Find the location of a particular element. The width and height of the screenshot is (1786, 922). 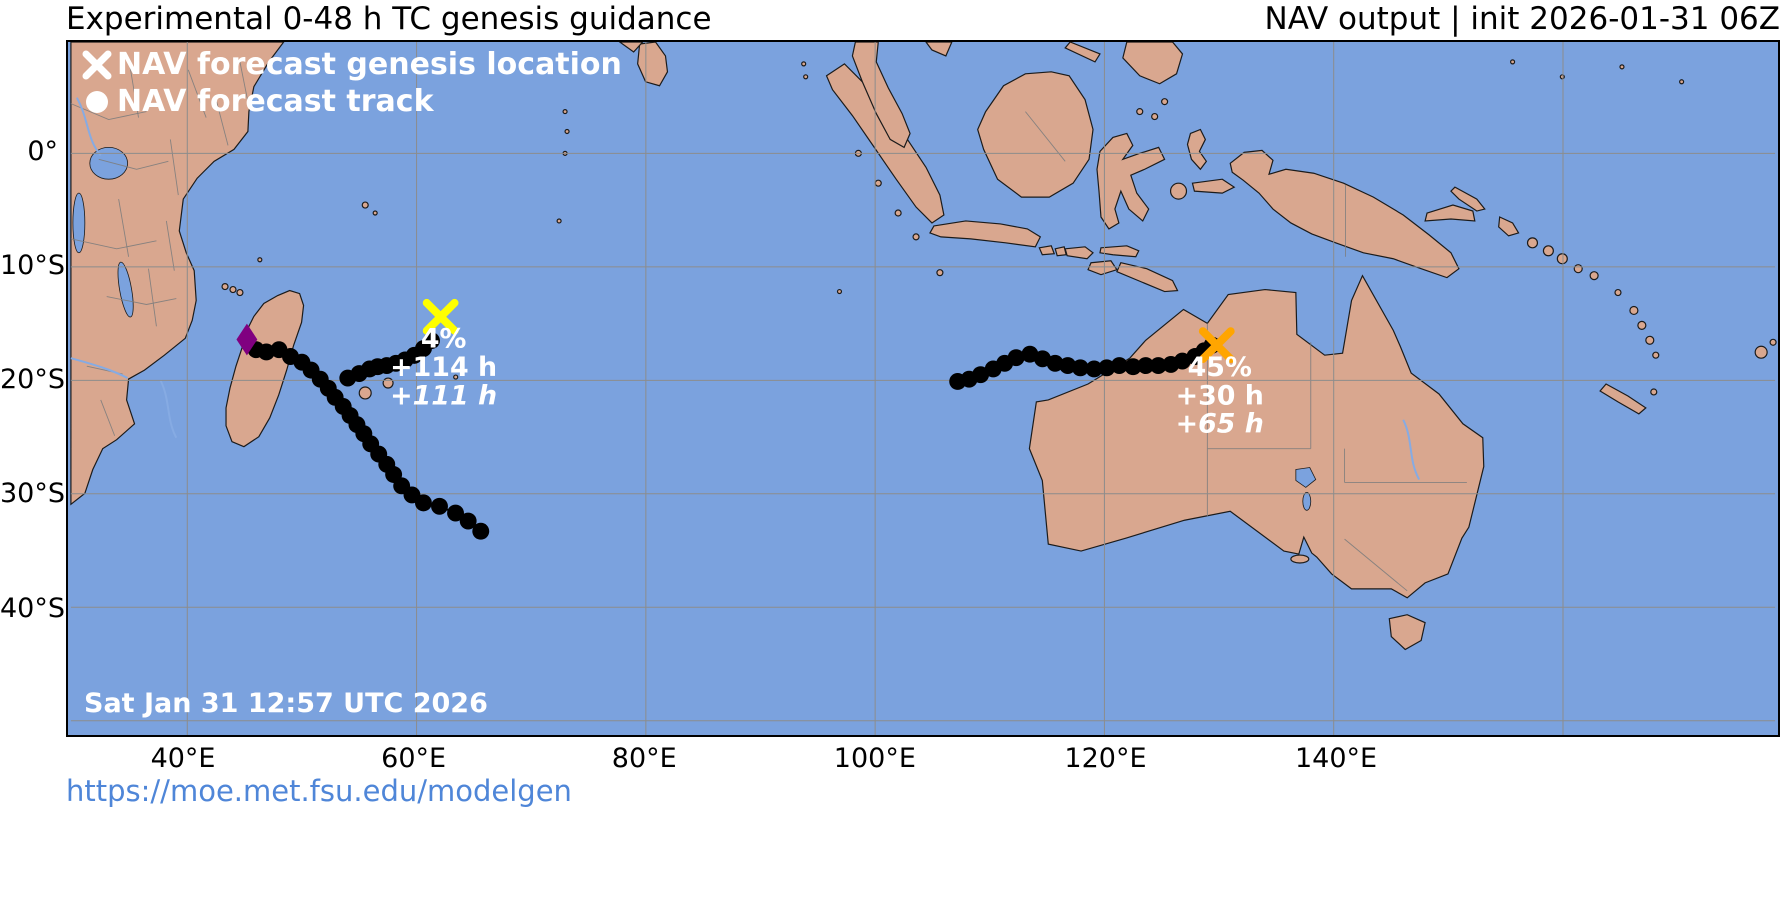

lat-tick-label: 30°S is located at coordinates (32, 494).